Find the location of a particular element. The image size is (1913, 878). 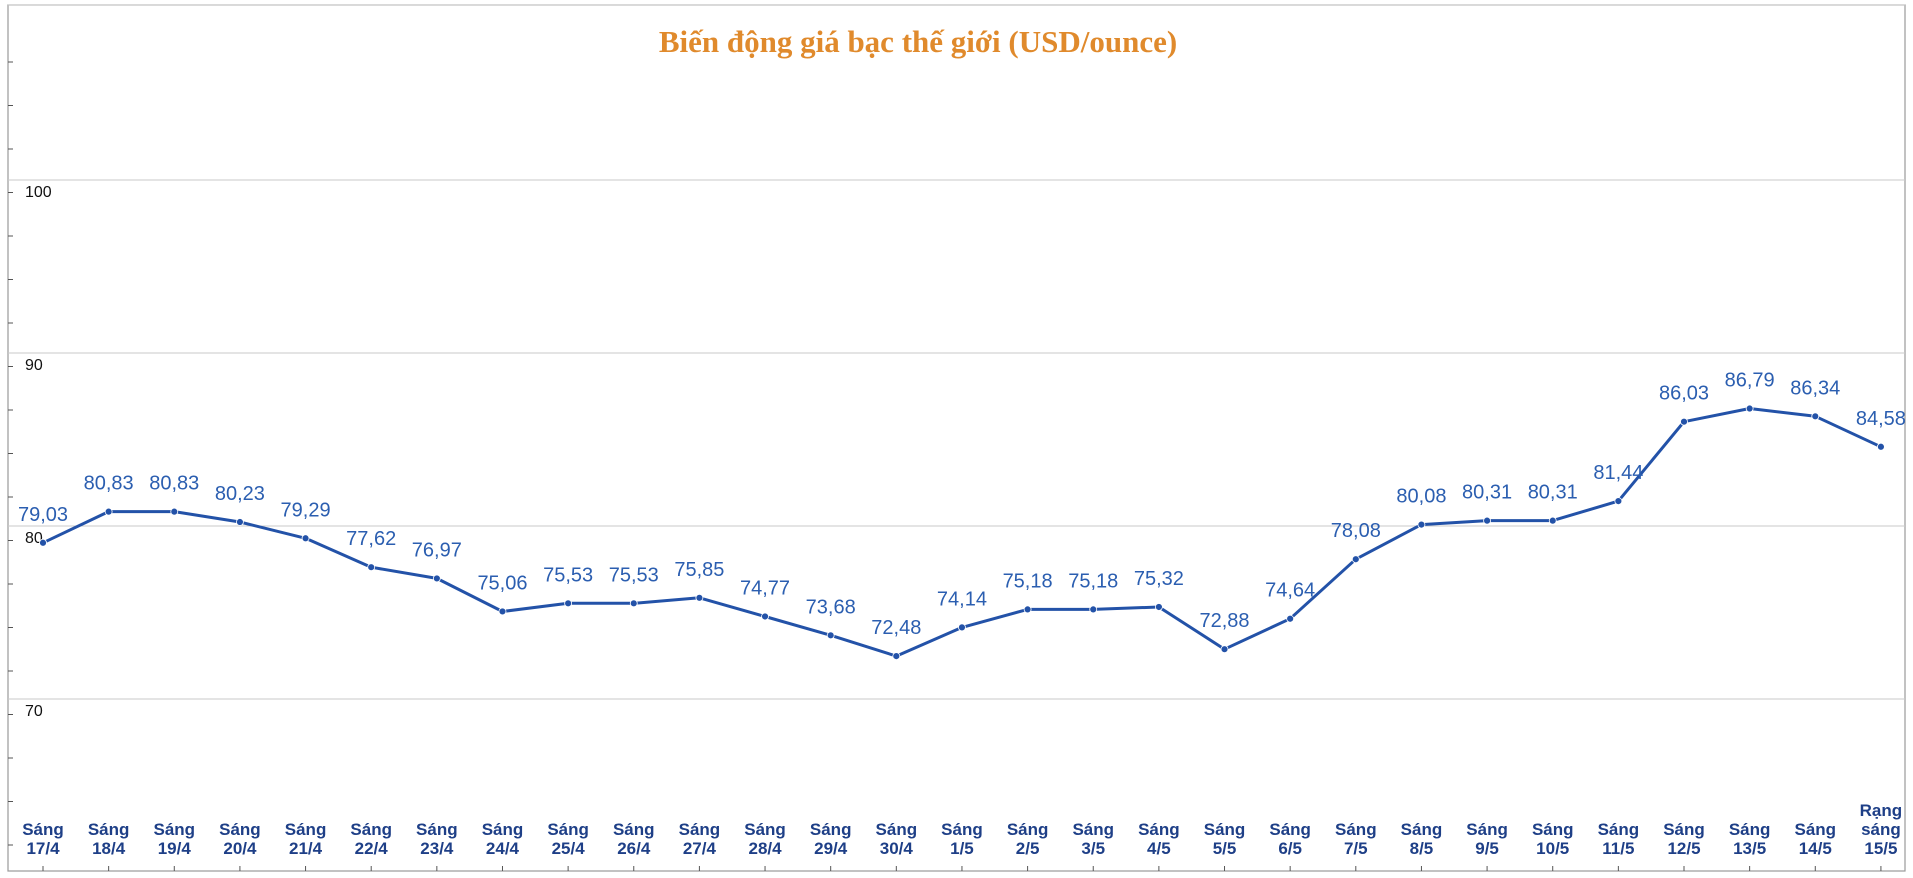

data-label: 72,48 is located at coordinates (896, 628).